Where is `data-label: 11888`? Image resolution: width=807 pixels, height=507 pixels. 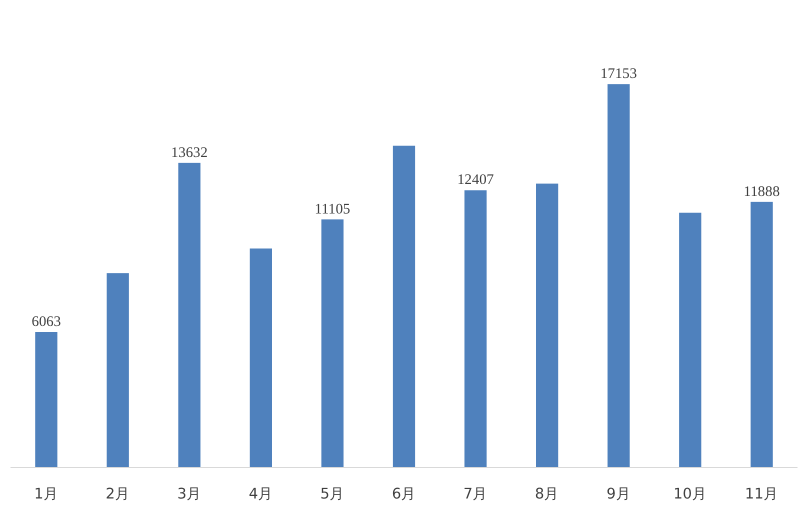 data-label: 11888 is located at coordinates (762, 192).